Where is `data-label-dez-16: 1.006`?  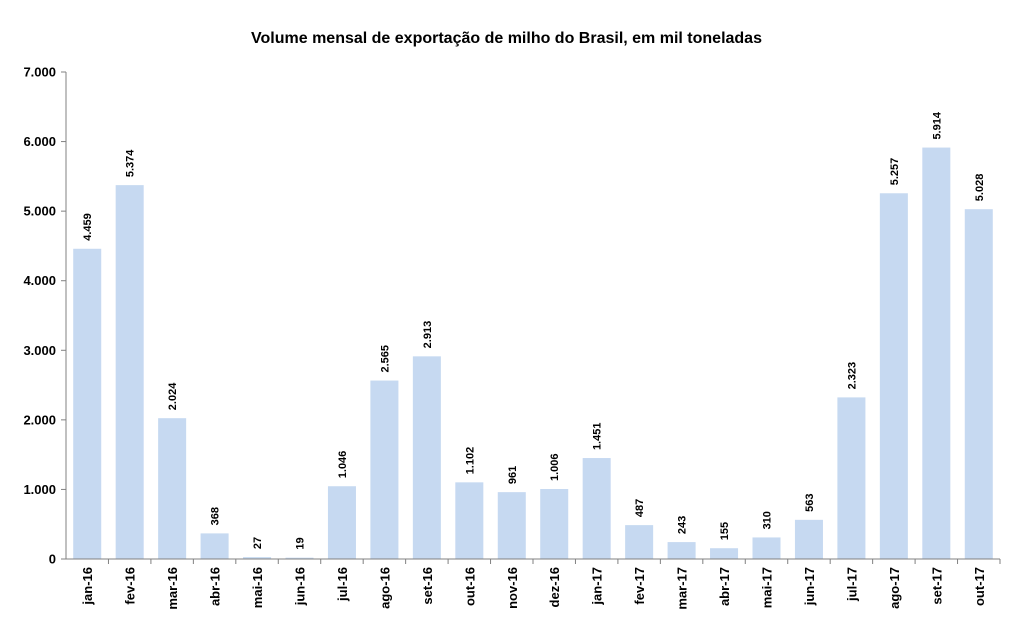 data-label-dez-16: 1.006 is located at coordinates (555, 467).